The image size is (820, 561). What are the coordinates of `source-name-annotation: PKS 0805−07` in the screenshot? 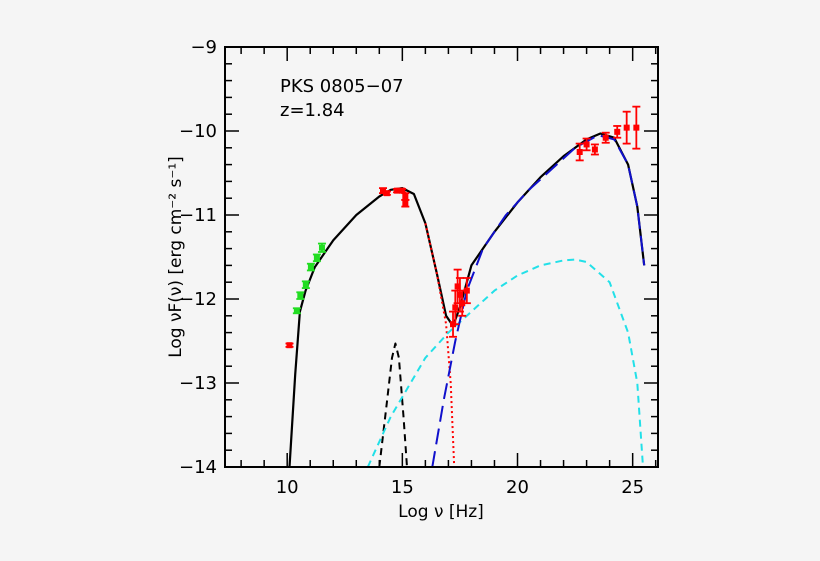 It's located at (342, 86).